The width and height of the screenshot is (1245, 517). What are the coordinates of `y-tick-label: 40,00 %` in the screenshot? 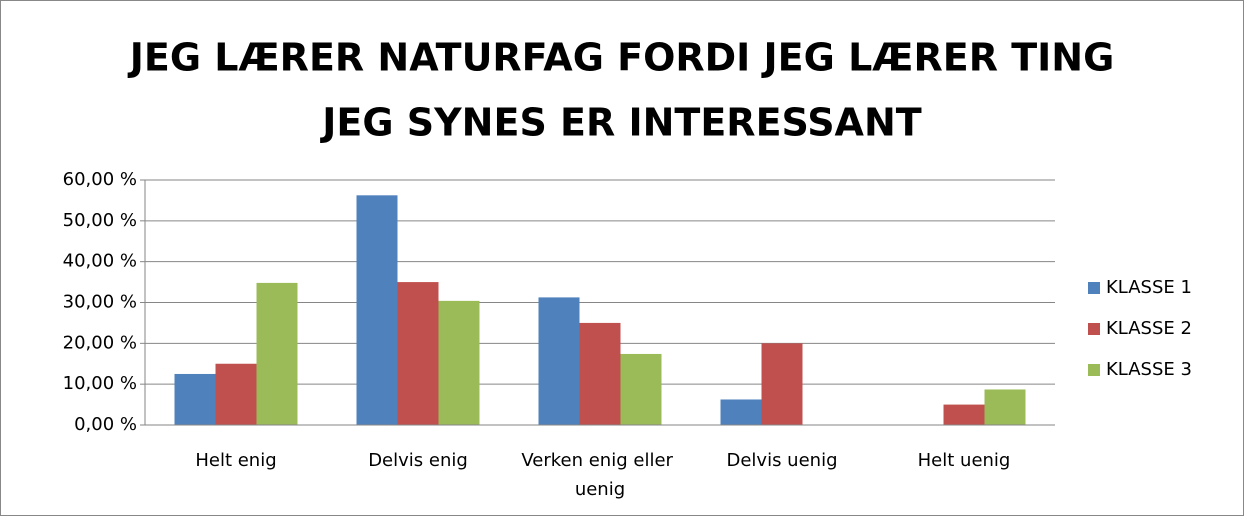 It's located at (100, 261).